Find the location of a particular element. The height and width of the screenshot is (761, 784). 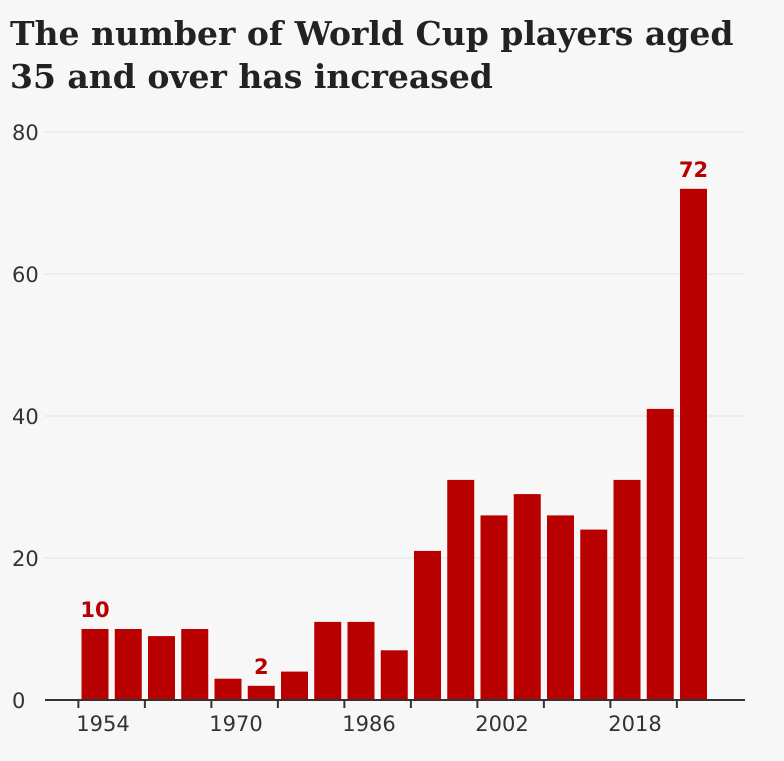

x-axis: 1954 1970 1986 2002 2018 is located at coordinates (395, 717).